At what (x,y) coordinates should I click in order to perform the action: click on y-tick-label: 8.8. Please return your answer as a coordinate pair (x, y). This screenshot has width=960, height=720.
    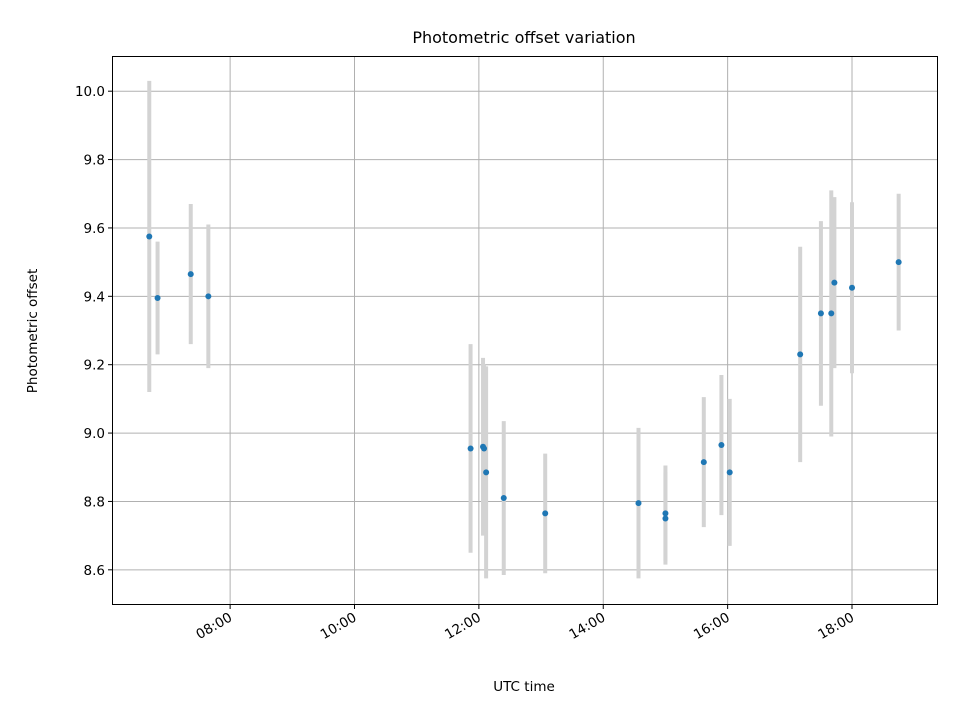
    Looking at the image, I should click on (94, 502).